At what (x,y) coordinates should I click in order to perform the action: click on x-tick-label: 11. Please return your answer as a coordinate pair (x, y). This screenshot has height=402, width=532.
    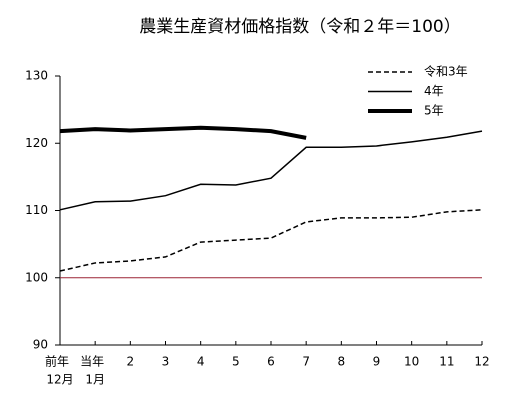
    Looking at the image, I should click on (446, 362).